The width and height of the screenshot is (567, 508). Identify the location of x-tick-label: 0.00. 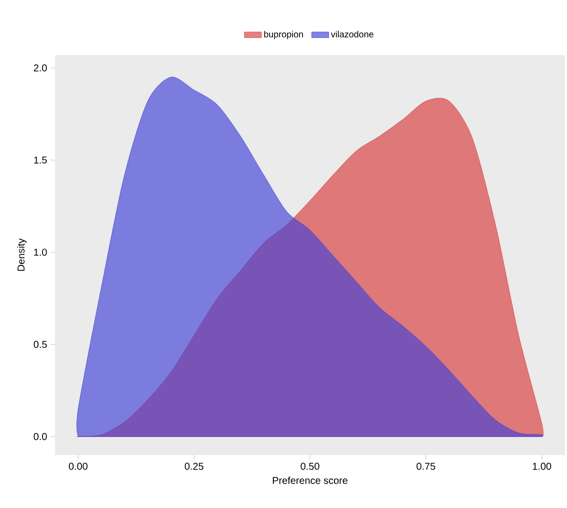
(78, 466).